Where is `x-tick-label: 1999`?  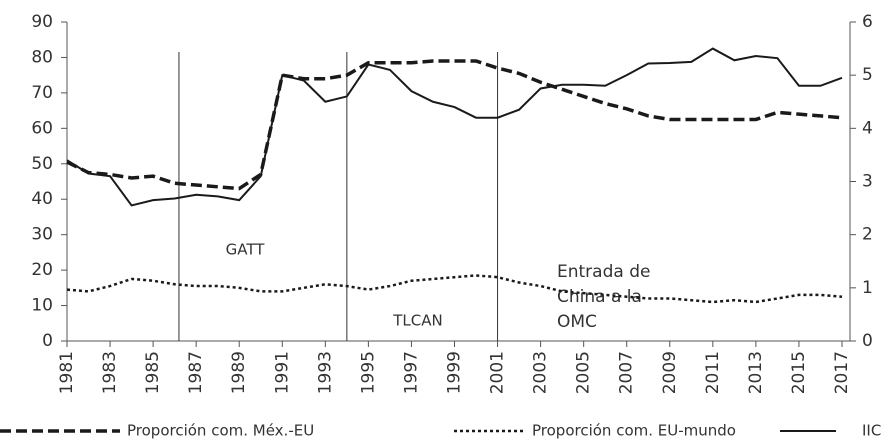 x-tick-label: 1999 is located at coordinates (455, 372).